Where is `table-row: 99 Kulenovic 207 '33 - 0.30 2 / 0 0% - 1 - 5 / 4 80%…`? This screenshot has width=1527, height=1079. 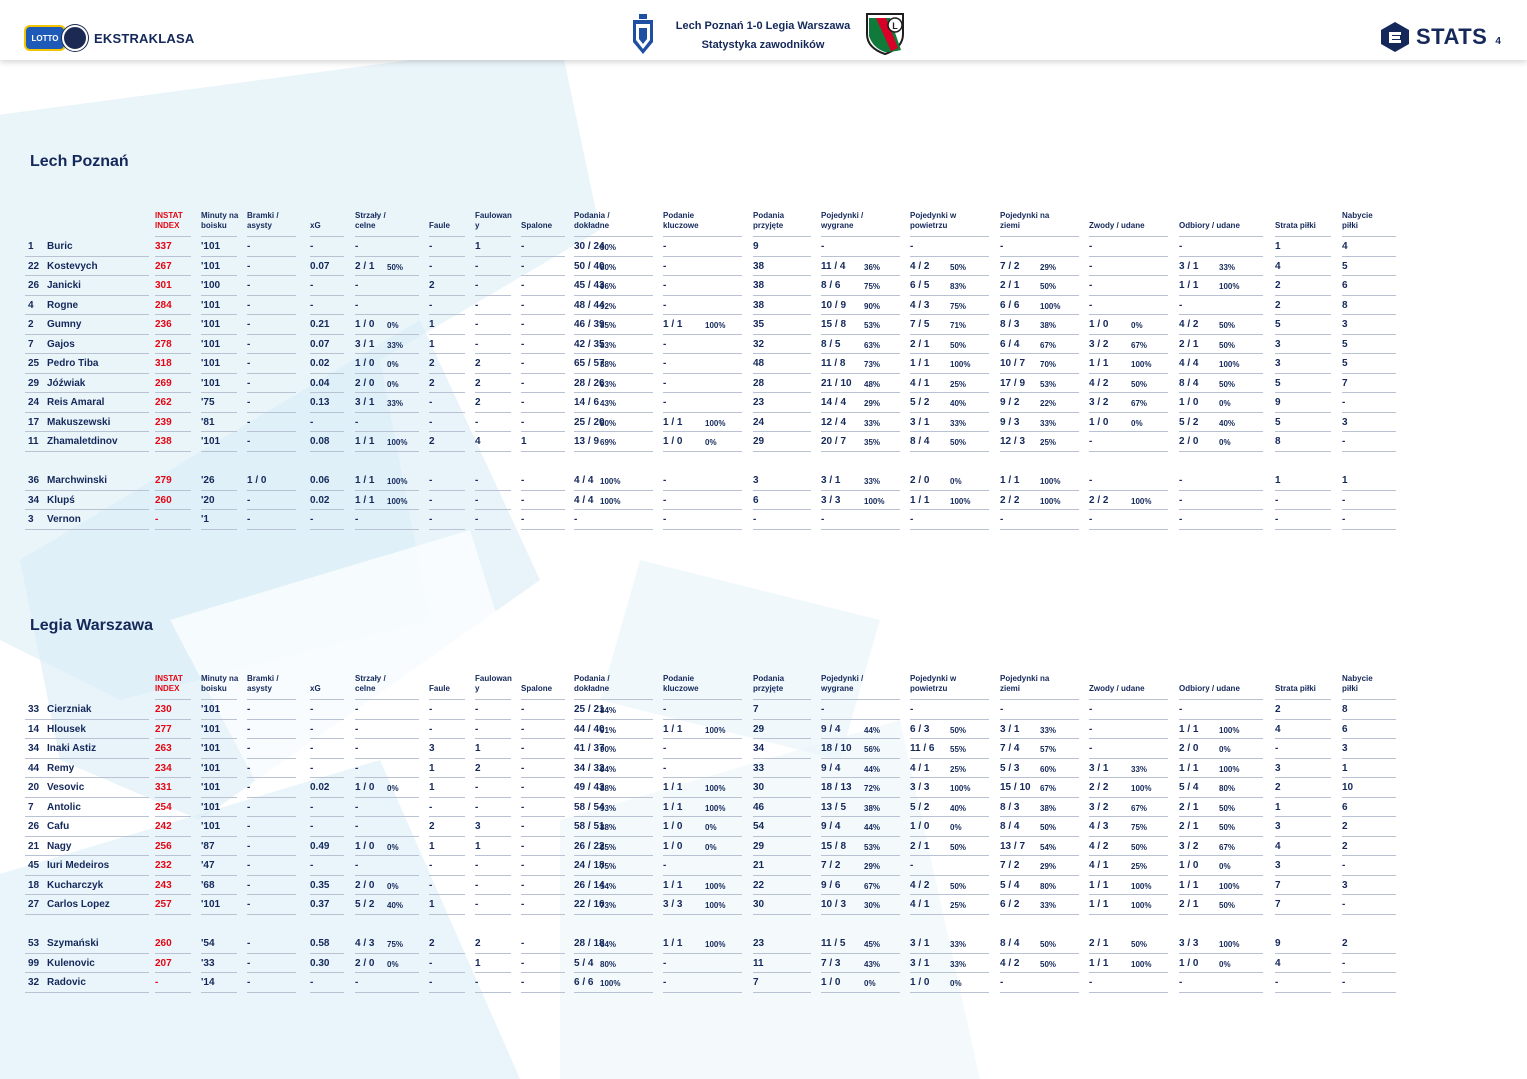
table-row: 99 Kulenovic 207 '33 - 0.30 2 / 0 0% - 1 - 5 / 4 80%… is located at coordinates (715, 963).